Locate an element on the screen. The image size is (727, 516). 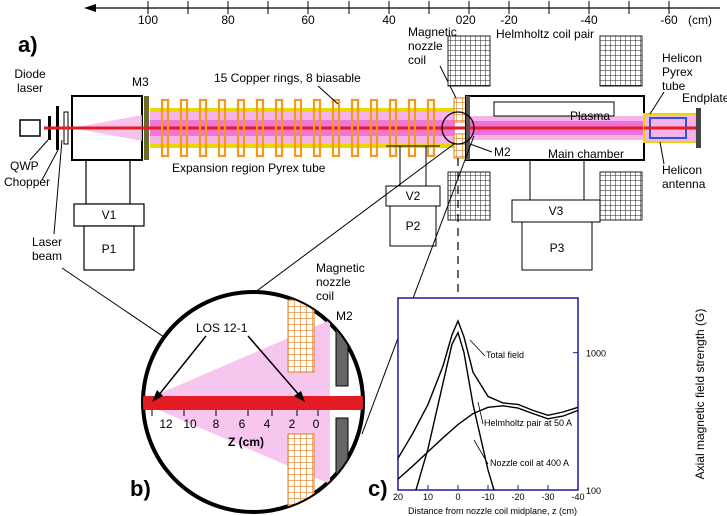
svg-text: P3 is located at coordinates (557, 248).